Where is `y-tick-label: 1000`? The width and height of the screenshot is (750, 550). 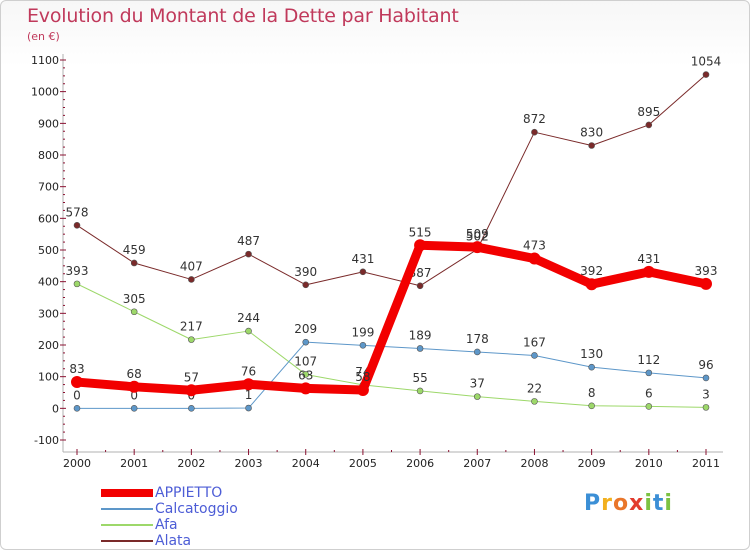
y-tick-label: 1000 is located at coordinates (45, 92).